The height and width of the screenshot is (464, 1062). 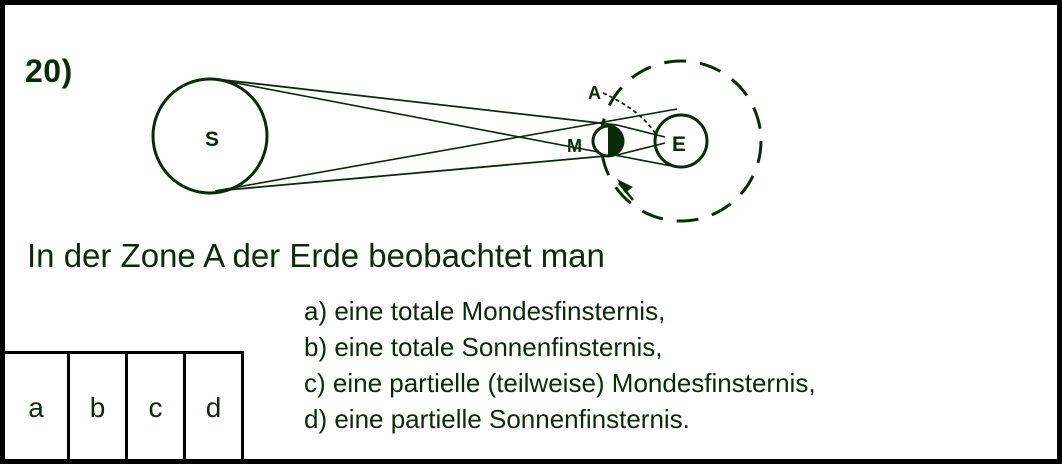 What do you see at coordinates (36, 407) in the screenshot?
I see `answer-cell-a: a` at bounding box center [36, 407].